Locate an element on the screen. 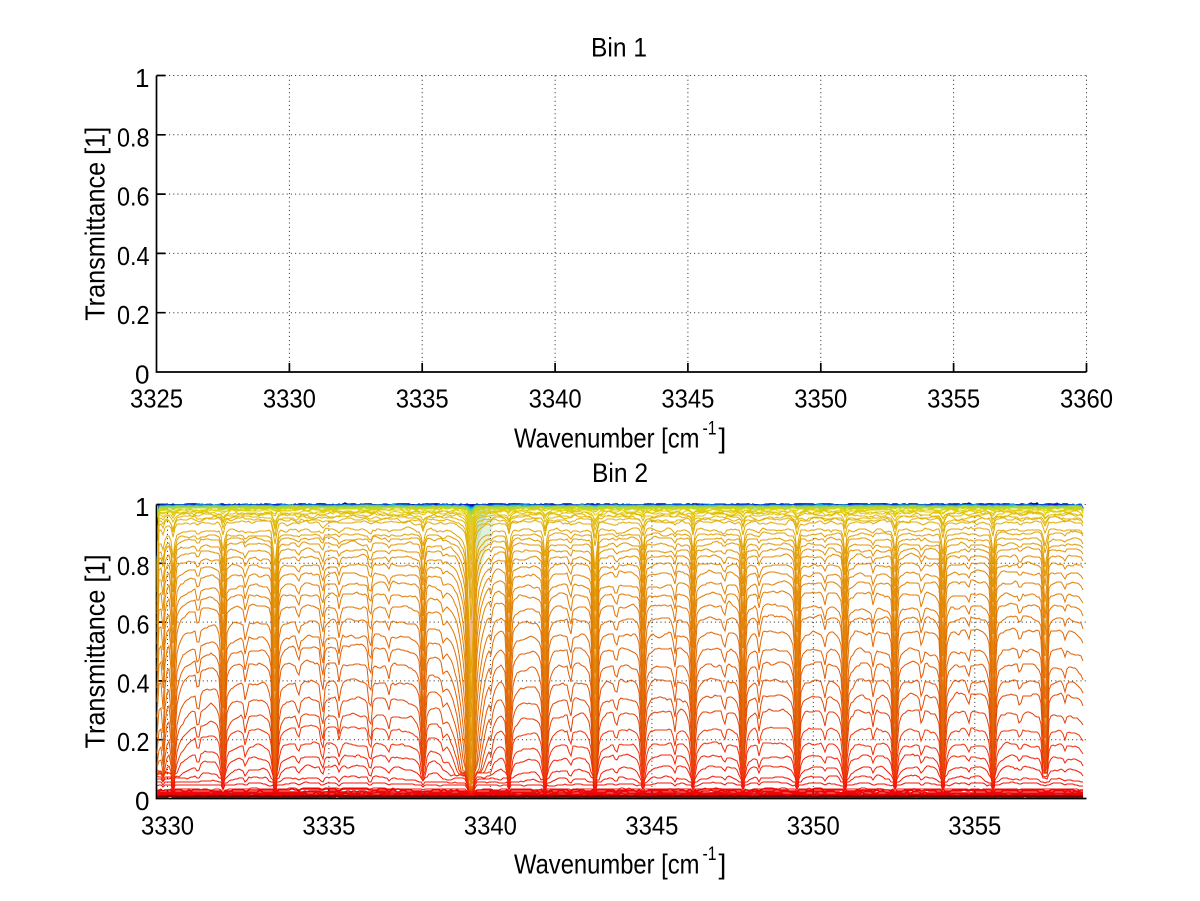 This screenshot has width=1200, height=901. svg-text: Bin 1 is located at coordinates (619, 47).